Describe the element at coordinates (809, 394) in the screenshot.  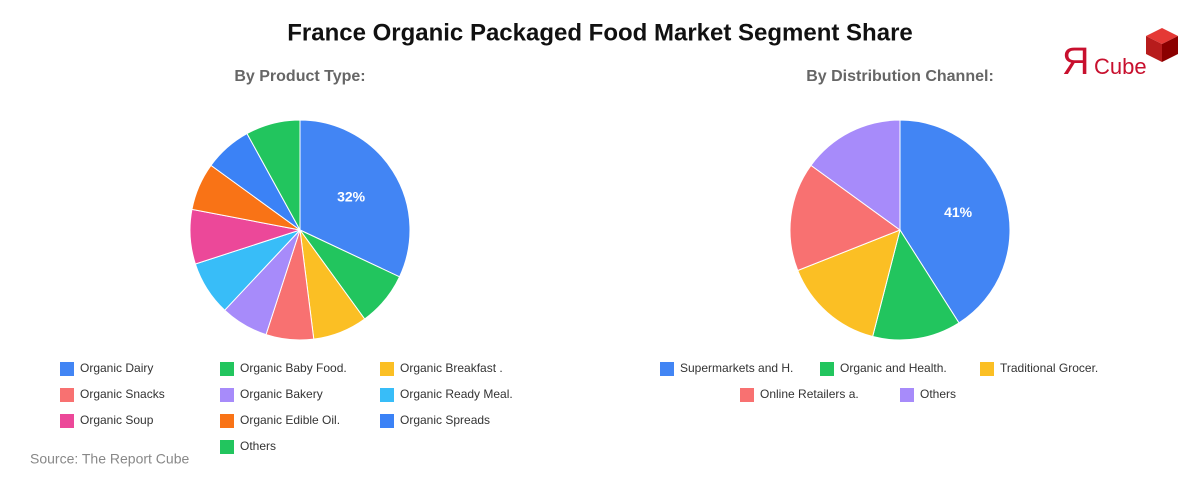
I see `legend-label: Online Retailers a.` at that location.